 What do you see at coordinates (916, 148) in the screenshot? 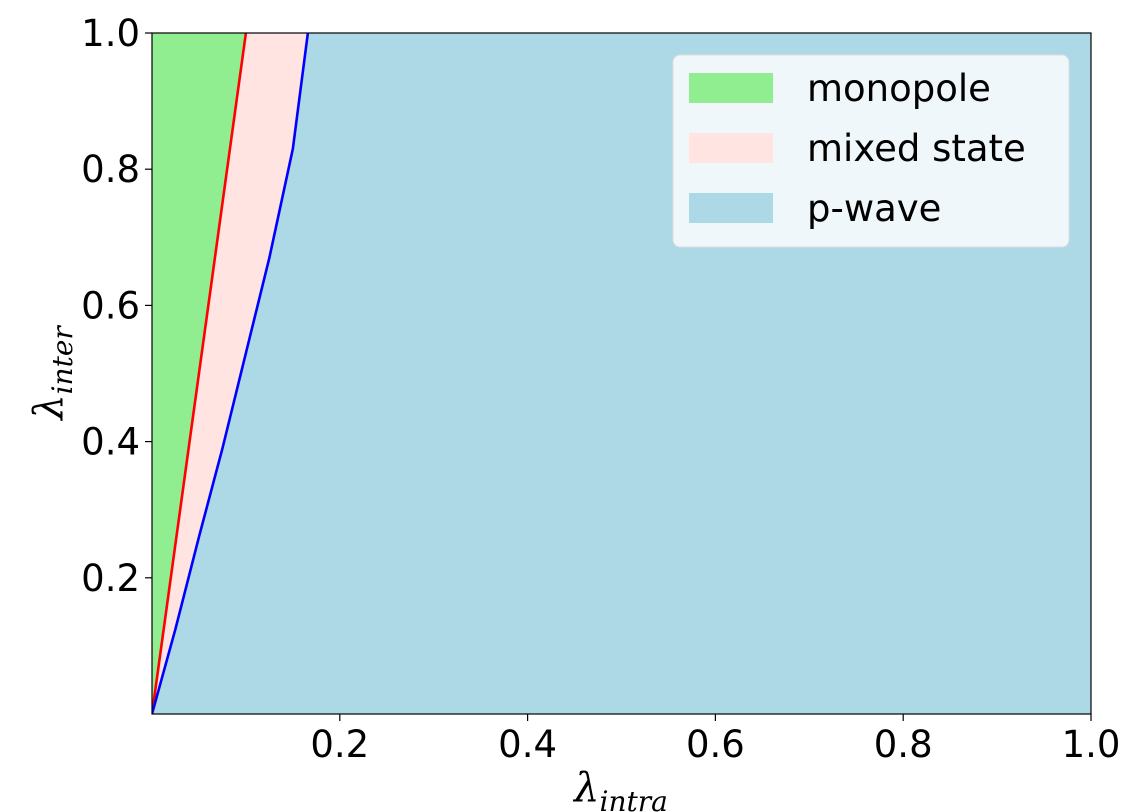
I see `legend-label-mixed-state: mixed state` at bounding box center [916, 148].